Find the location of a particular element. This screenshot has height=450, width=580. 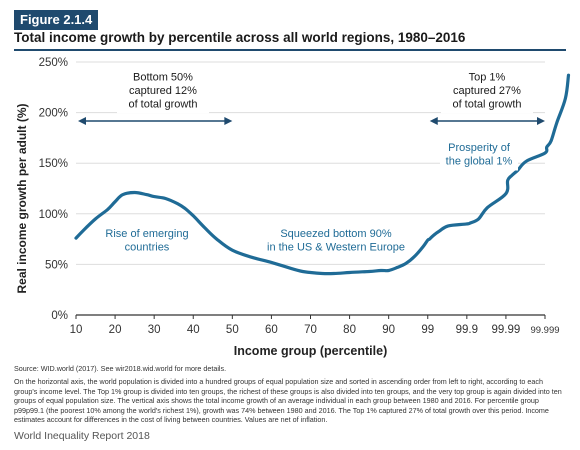

annotation-bottom-50-line: captured 12% is located at coordinates (163, 91).